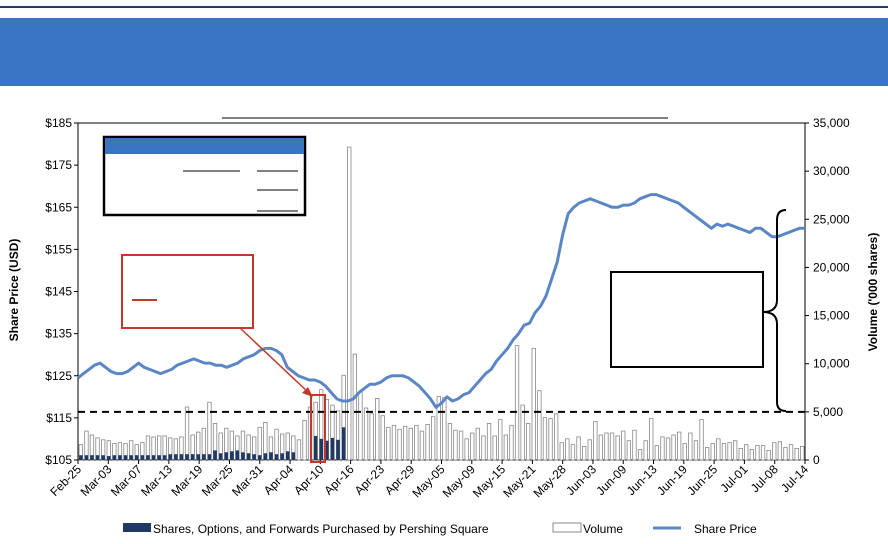 The width and height of the screenshot is (888, 544). Describe the element at coordinates (725, 529) in the screenshot. I see `legend-label-price: Share Price` at that location.